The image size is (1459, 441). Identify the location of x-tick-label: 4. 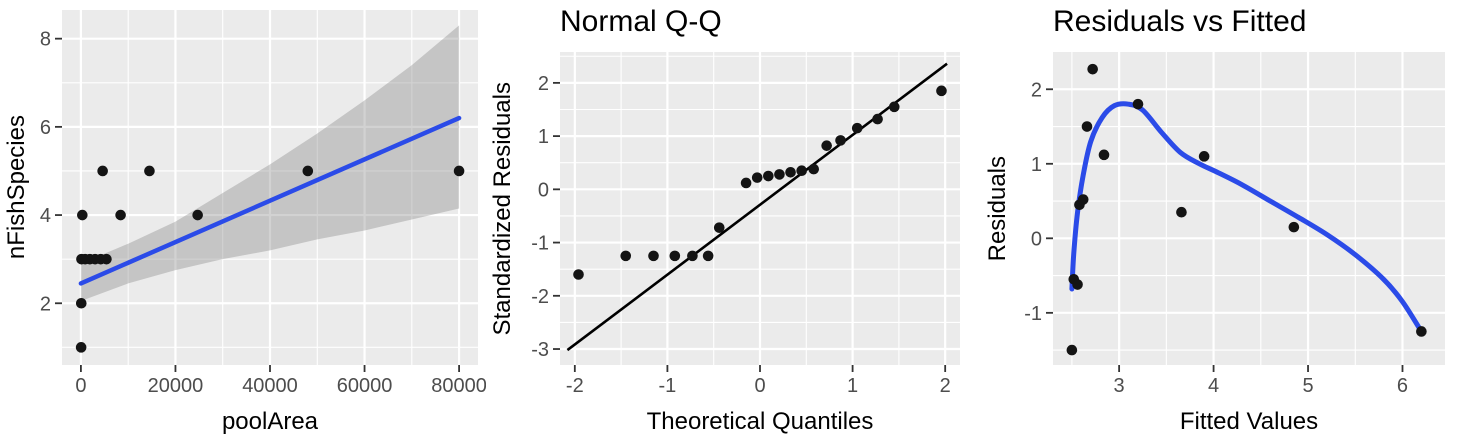
(1213, 386).